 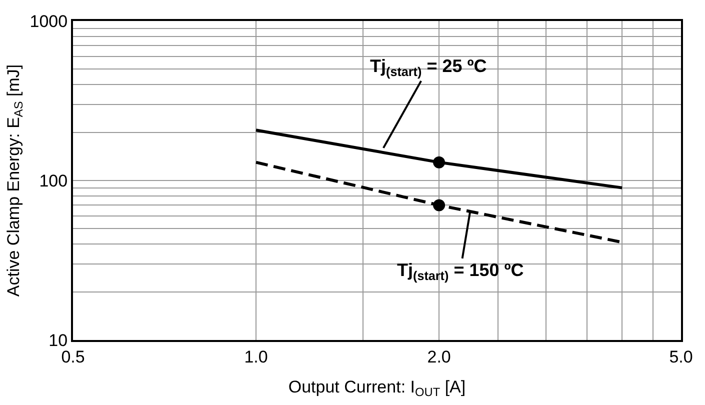 I want to click on y-tick-label: 10, so click(x=58, y=340).